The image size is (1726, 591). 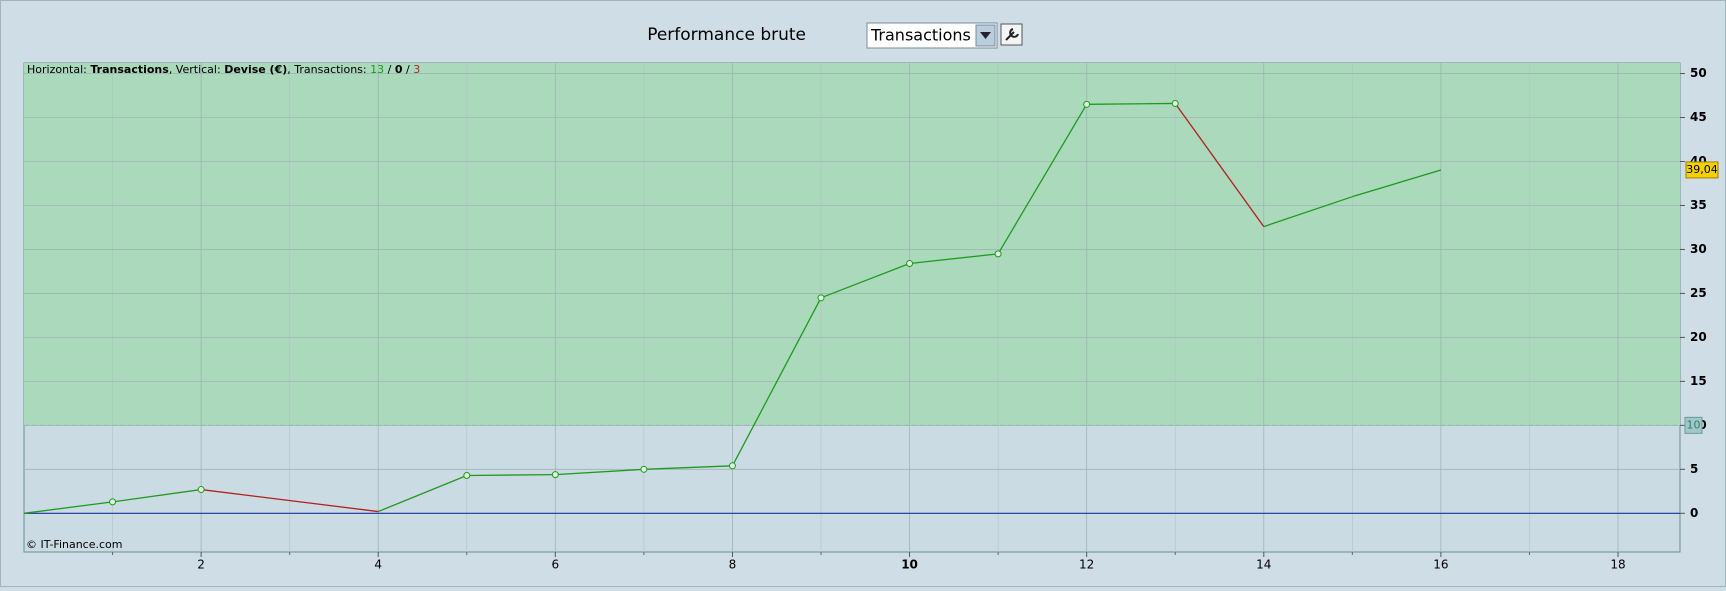 What do you see at coordinates (378, 565) in the screenshot?
I see `x-tick-label: 4` at bounding box center [378, 565].